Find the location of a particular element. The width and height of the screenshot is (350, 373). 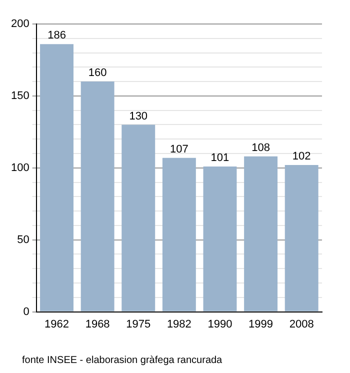

x-tick-label: 1968 is located at coordinates (97, 324).